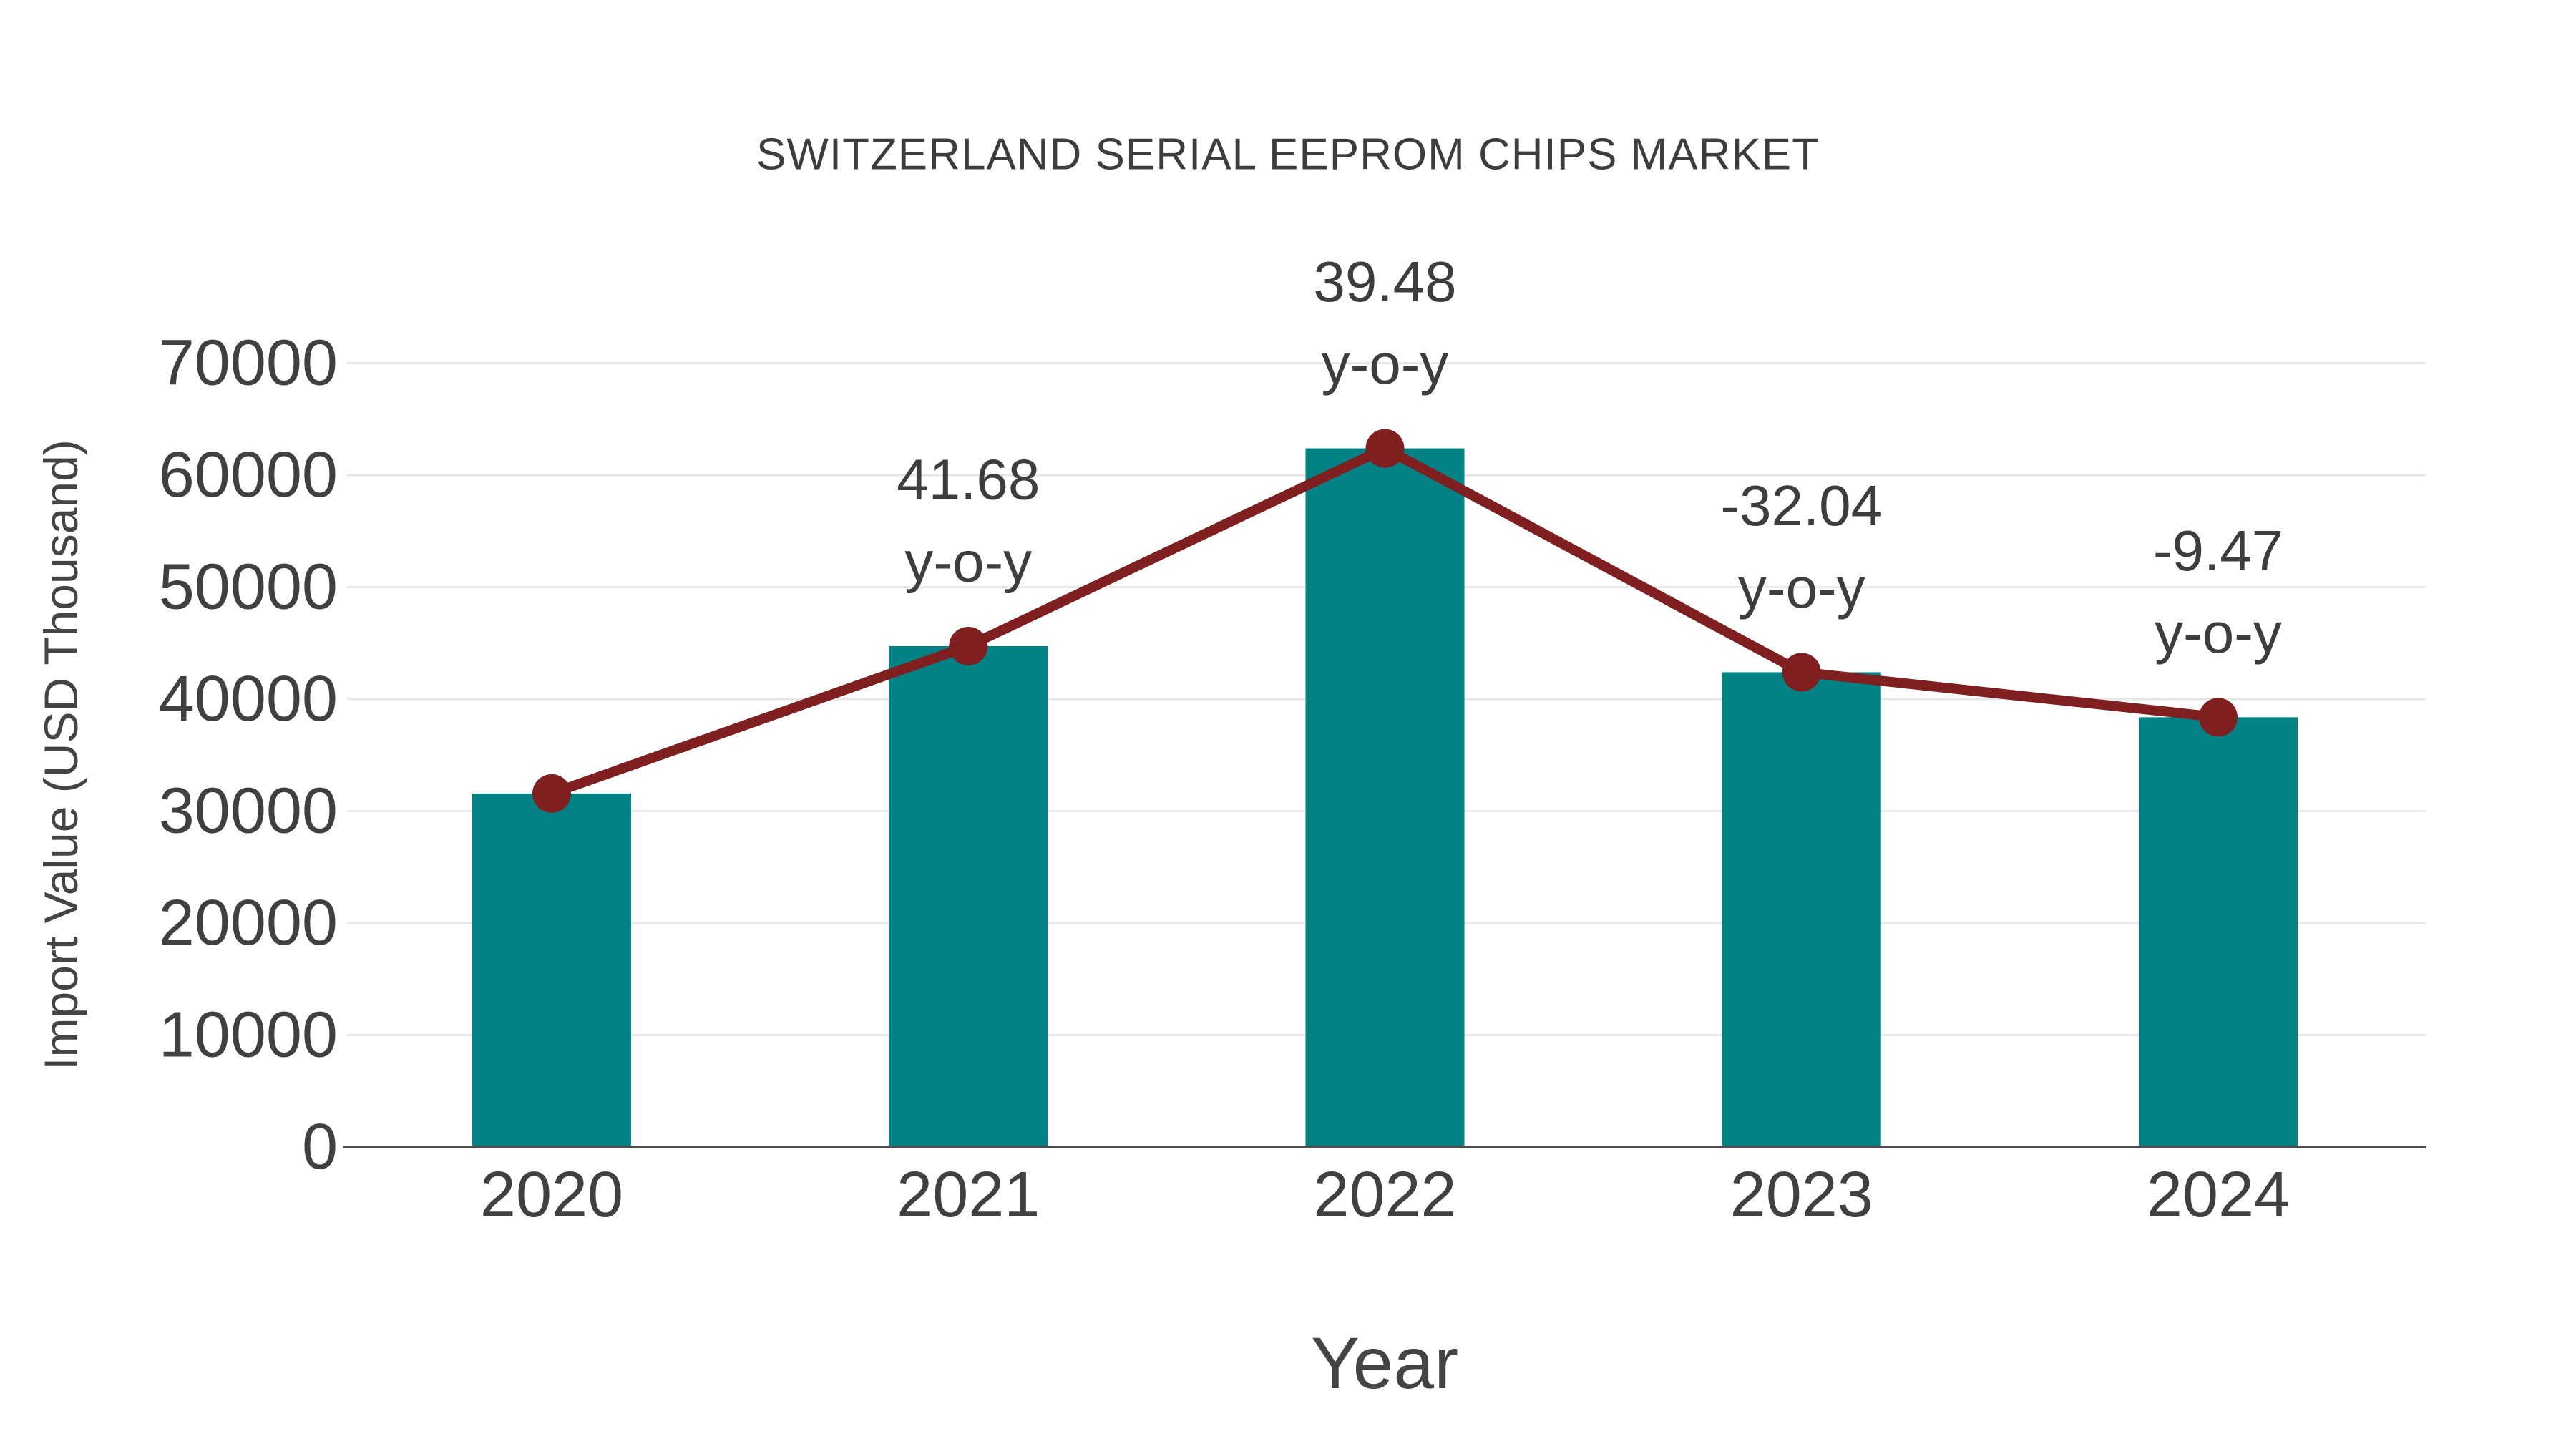 The width and height of the screenshot is (2576, 1449). I want to click on y-tick-label: 0, so click(320, 1147).